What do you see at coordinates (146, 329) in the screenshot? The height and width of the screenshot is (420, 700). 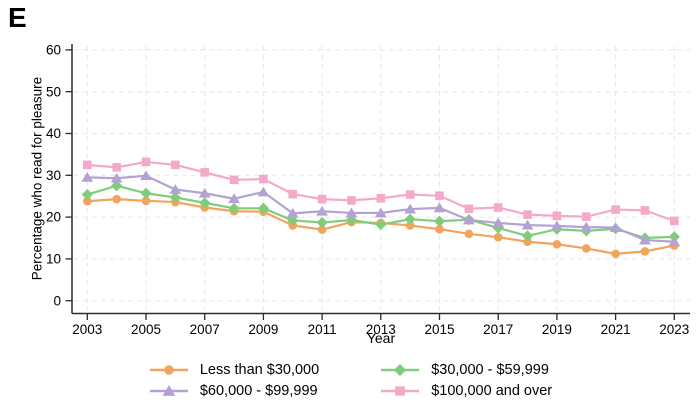 I see `x-tick-label: 2005` at bounding box center [146, 329].